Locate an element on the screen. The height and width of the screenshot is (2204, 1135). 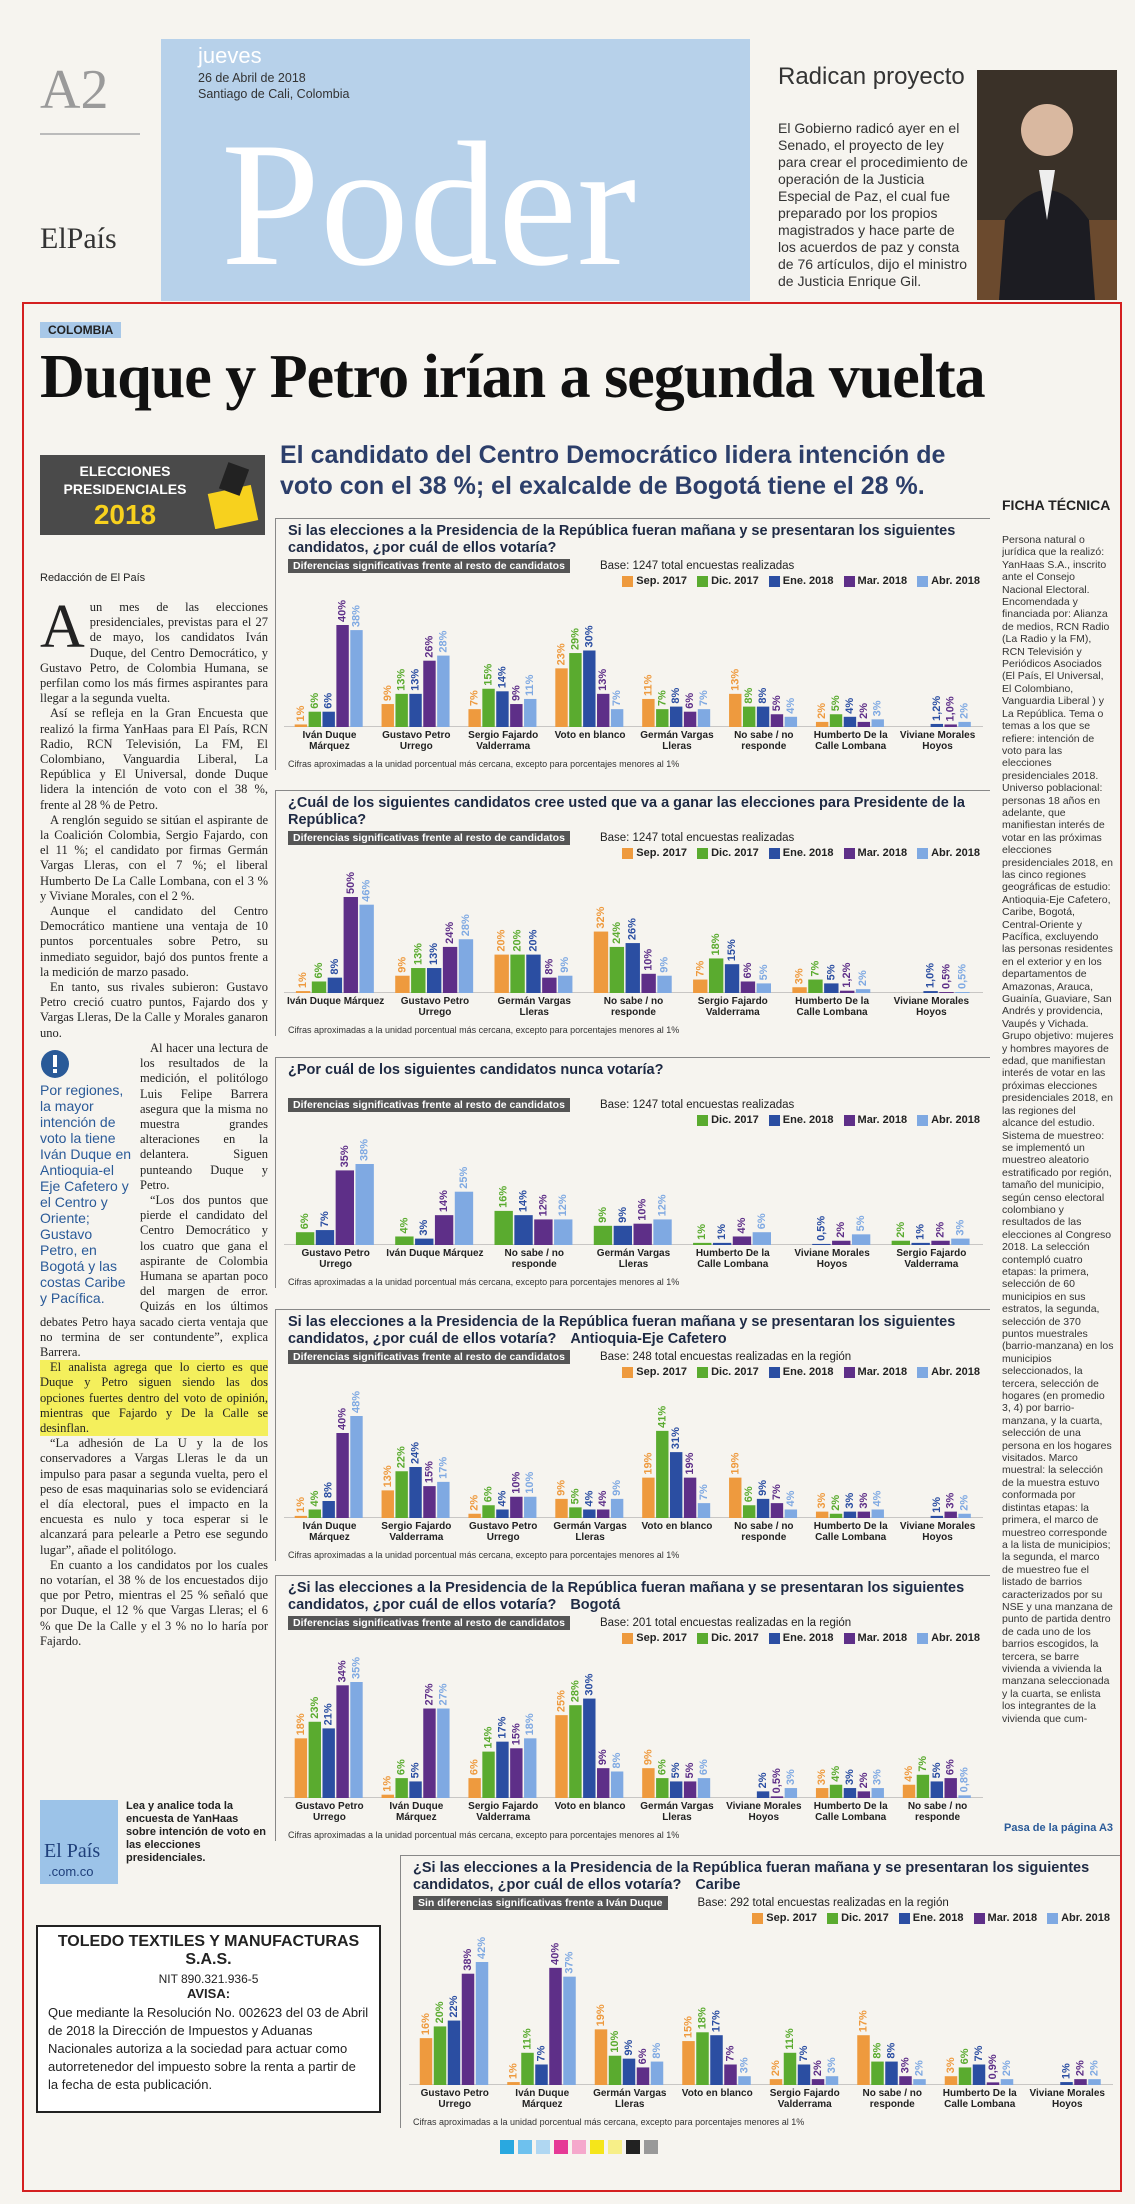
value-label: 15% is located at coordinates (429, 1472).